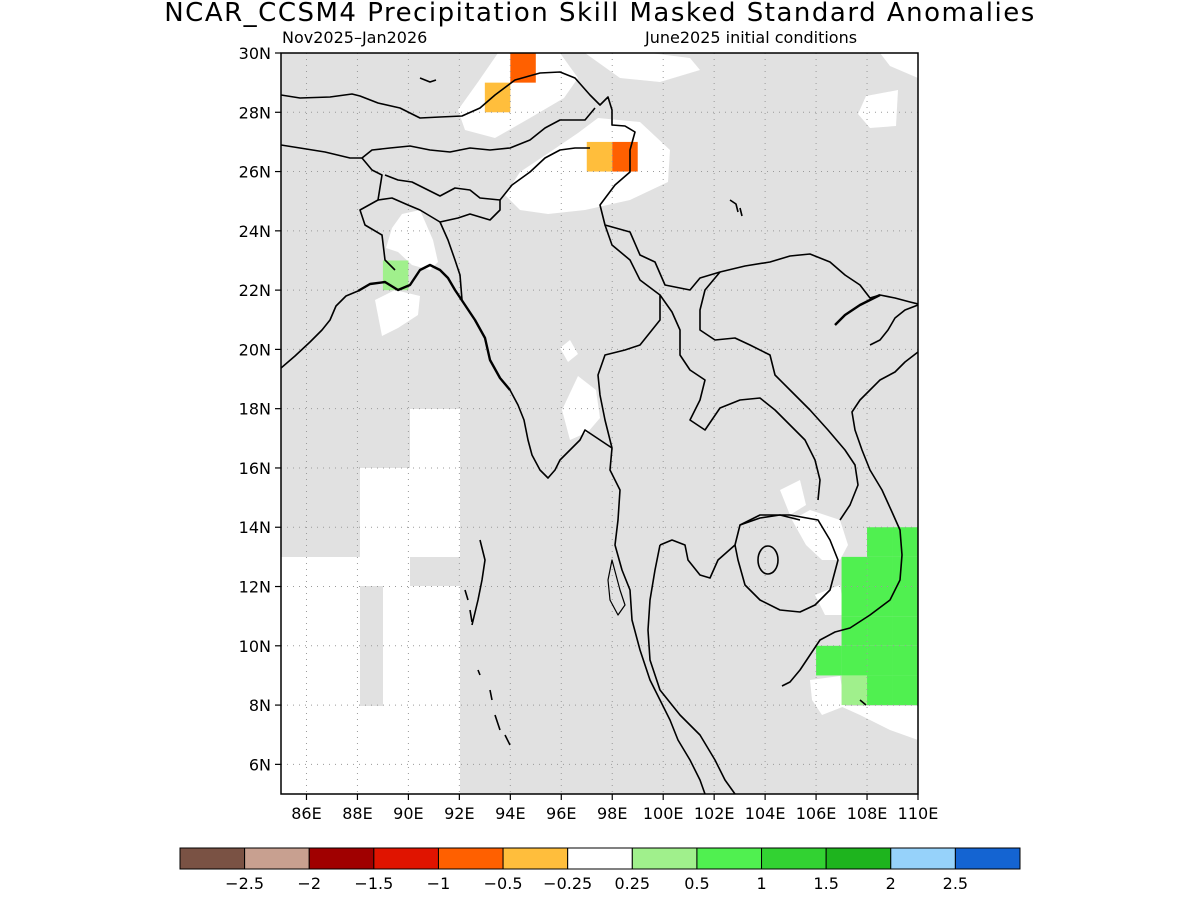 This screenshot has height=900, width=1200. I want to click on andaman-islands, so click(478, 582).